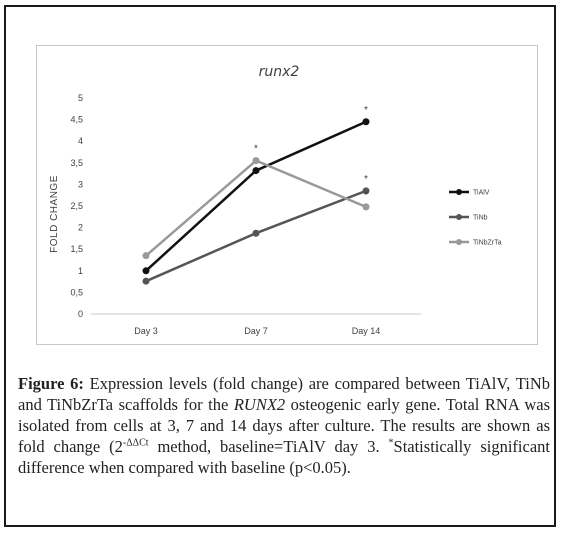  I want to click on x-tick-label: Day 3, so click(146, 331).